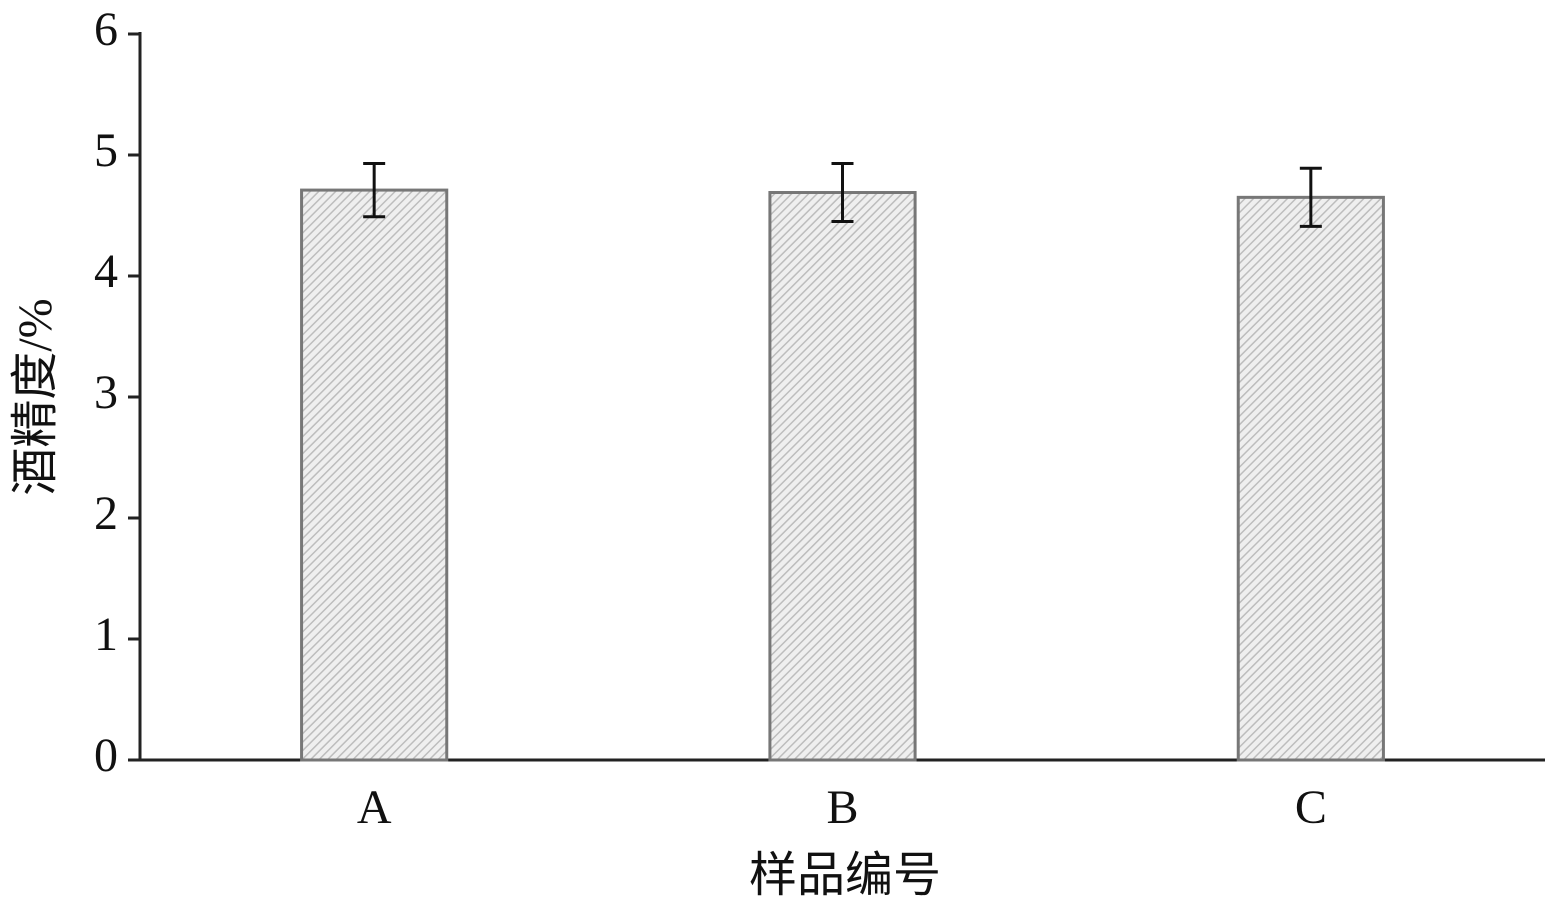 This screenshot has height=920, width=1560. Describe the element at coordinates (106, 513) in the screenshot. I see `y-tick-label: 2` at that location.